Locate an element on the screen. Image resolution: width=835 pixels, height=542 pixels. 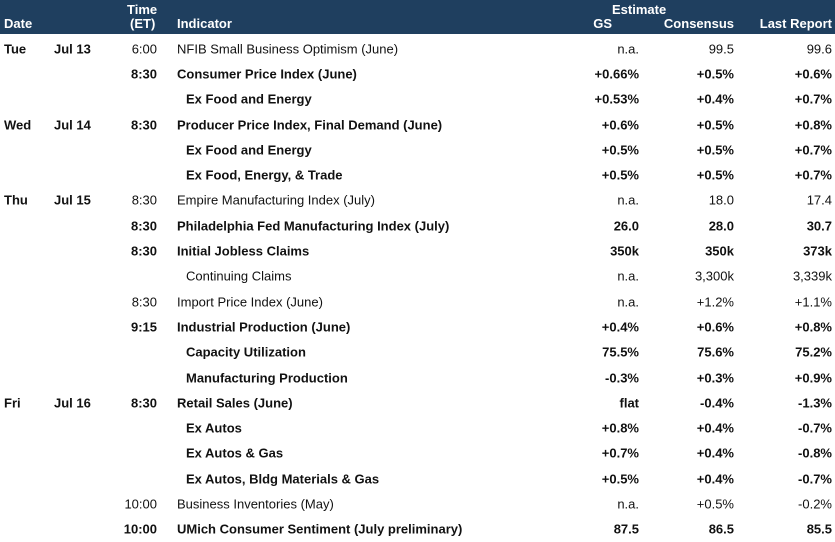
row-indicator: NFIB Small Business Optimism (June) is located at coordinates (288, 49).